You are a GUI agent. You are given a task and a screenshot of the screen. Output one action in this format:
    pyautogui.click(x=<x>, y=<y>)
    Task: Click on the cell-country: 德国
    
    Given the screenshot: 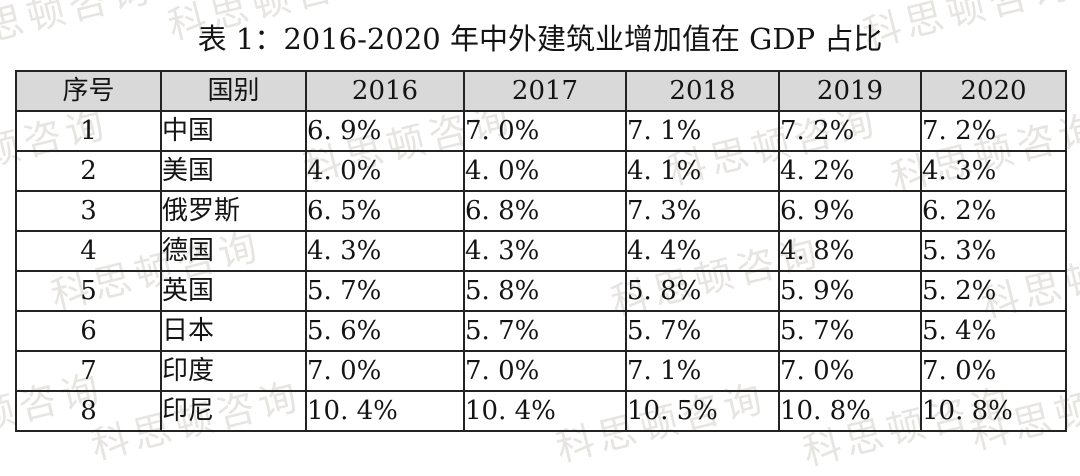 What is the action you would take?
    pyautogui.click(x=233, y=251)
    